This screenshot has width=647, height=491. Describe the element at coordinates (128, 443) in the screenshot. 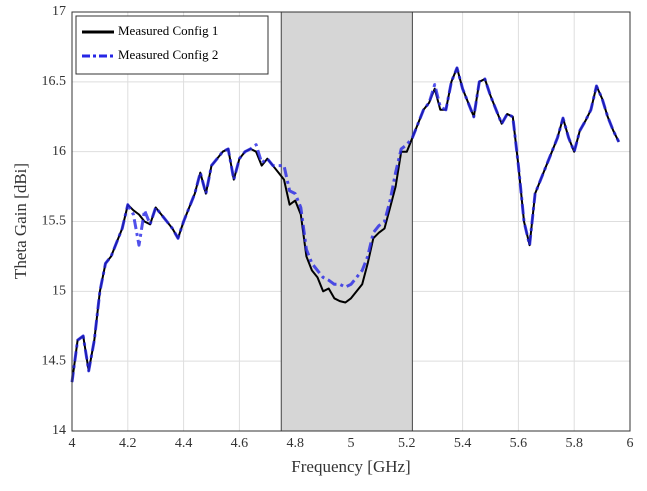

I see `x-tick-label: 4.2` at that location.